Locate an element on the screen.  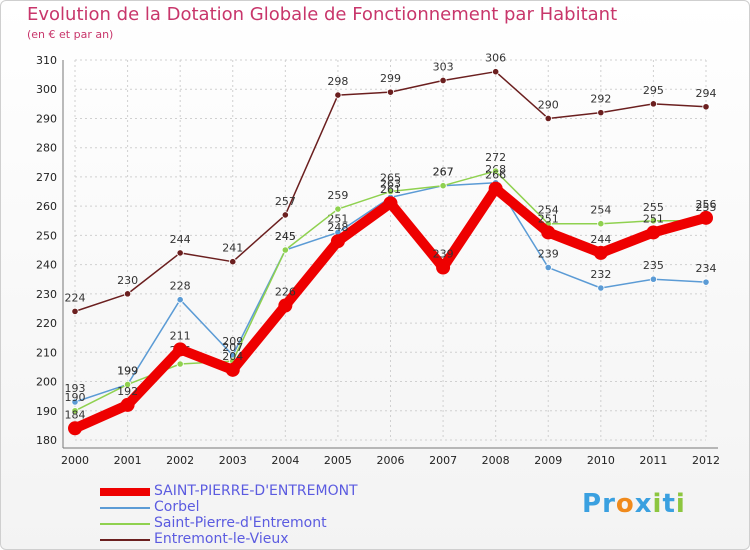
data-label: 211 is located at coordinates (180, 335).